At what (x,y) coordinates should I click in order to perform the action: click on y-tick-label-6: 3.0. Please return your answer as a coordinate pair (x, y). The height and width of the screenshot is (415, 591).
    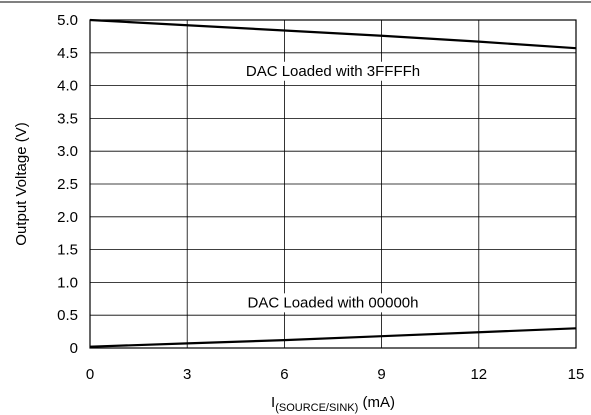
    Looking at the image, I should click on (67, 151).